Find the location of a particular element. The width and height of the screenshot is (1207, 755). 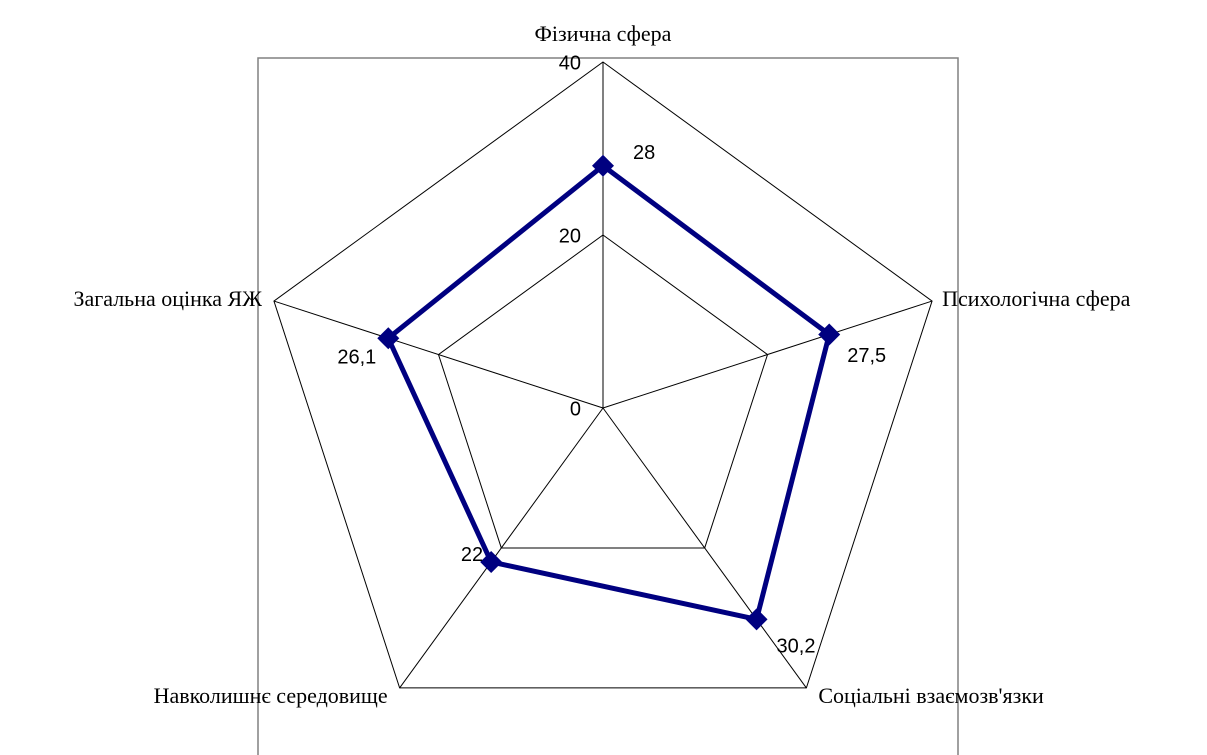

data-label: 30,2 is located at coordinates (796, 647).